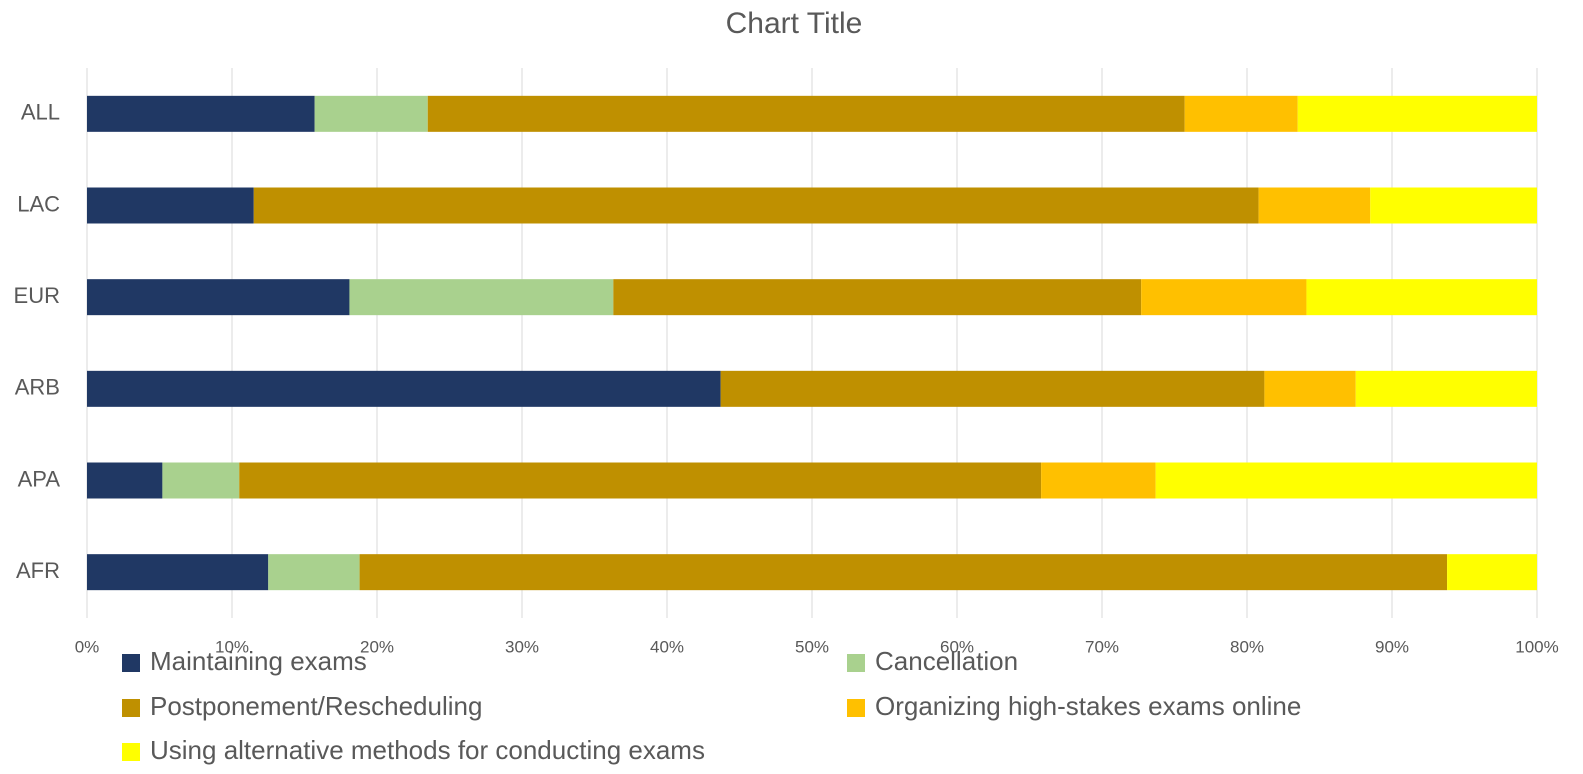  What do you see at coordinates (1102, 646) in the screenshot?
I see `x-tick-label: 70%` at bounding box center [1102, 646].